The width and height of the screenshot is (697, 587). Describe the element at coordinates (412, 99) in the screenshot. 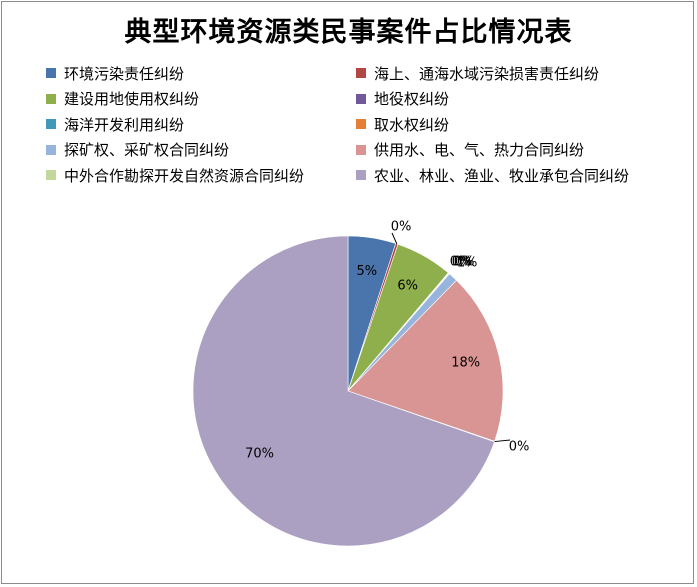

I see `legend-label: 地役权纠纷` at that location.